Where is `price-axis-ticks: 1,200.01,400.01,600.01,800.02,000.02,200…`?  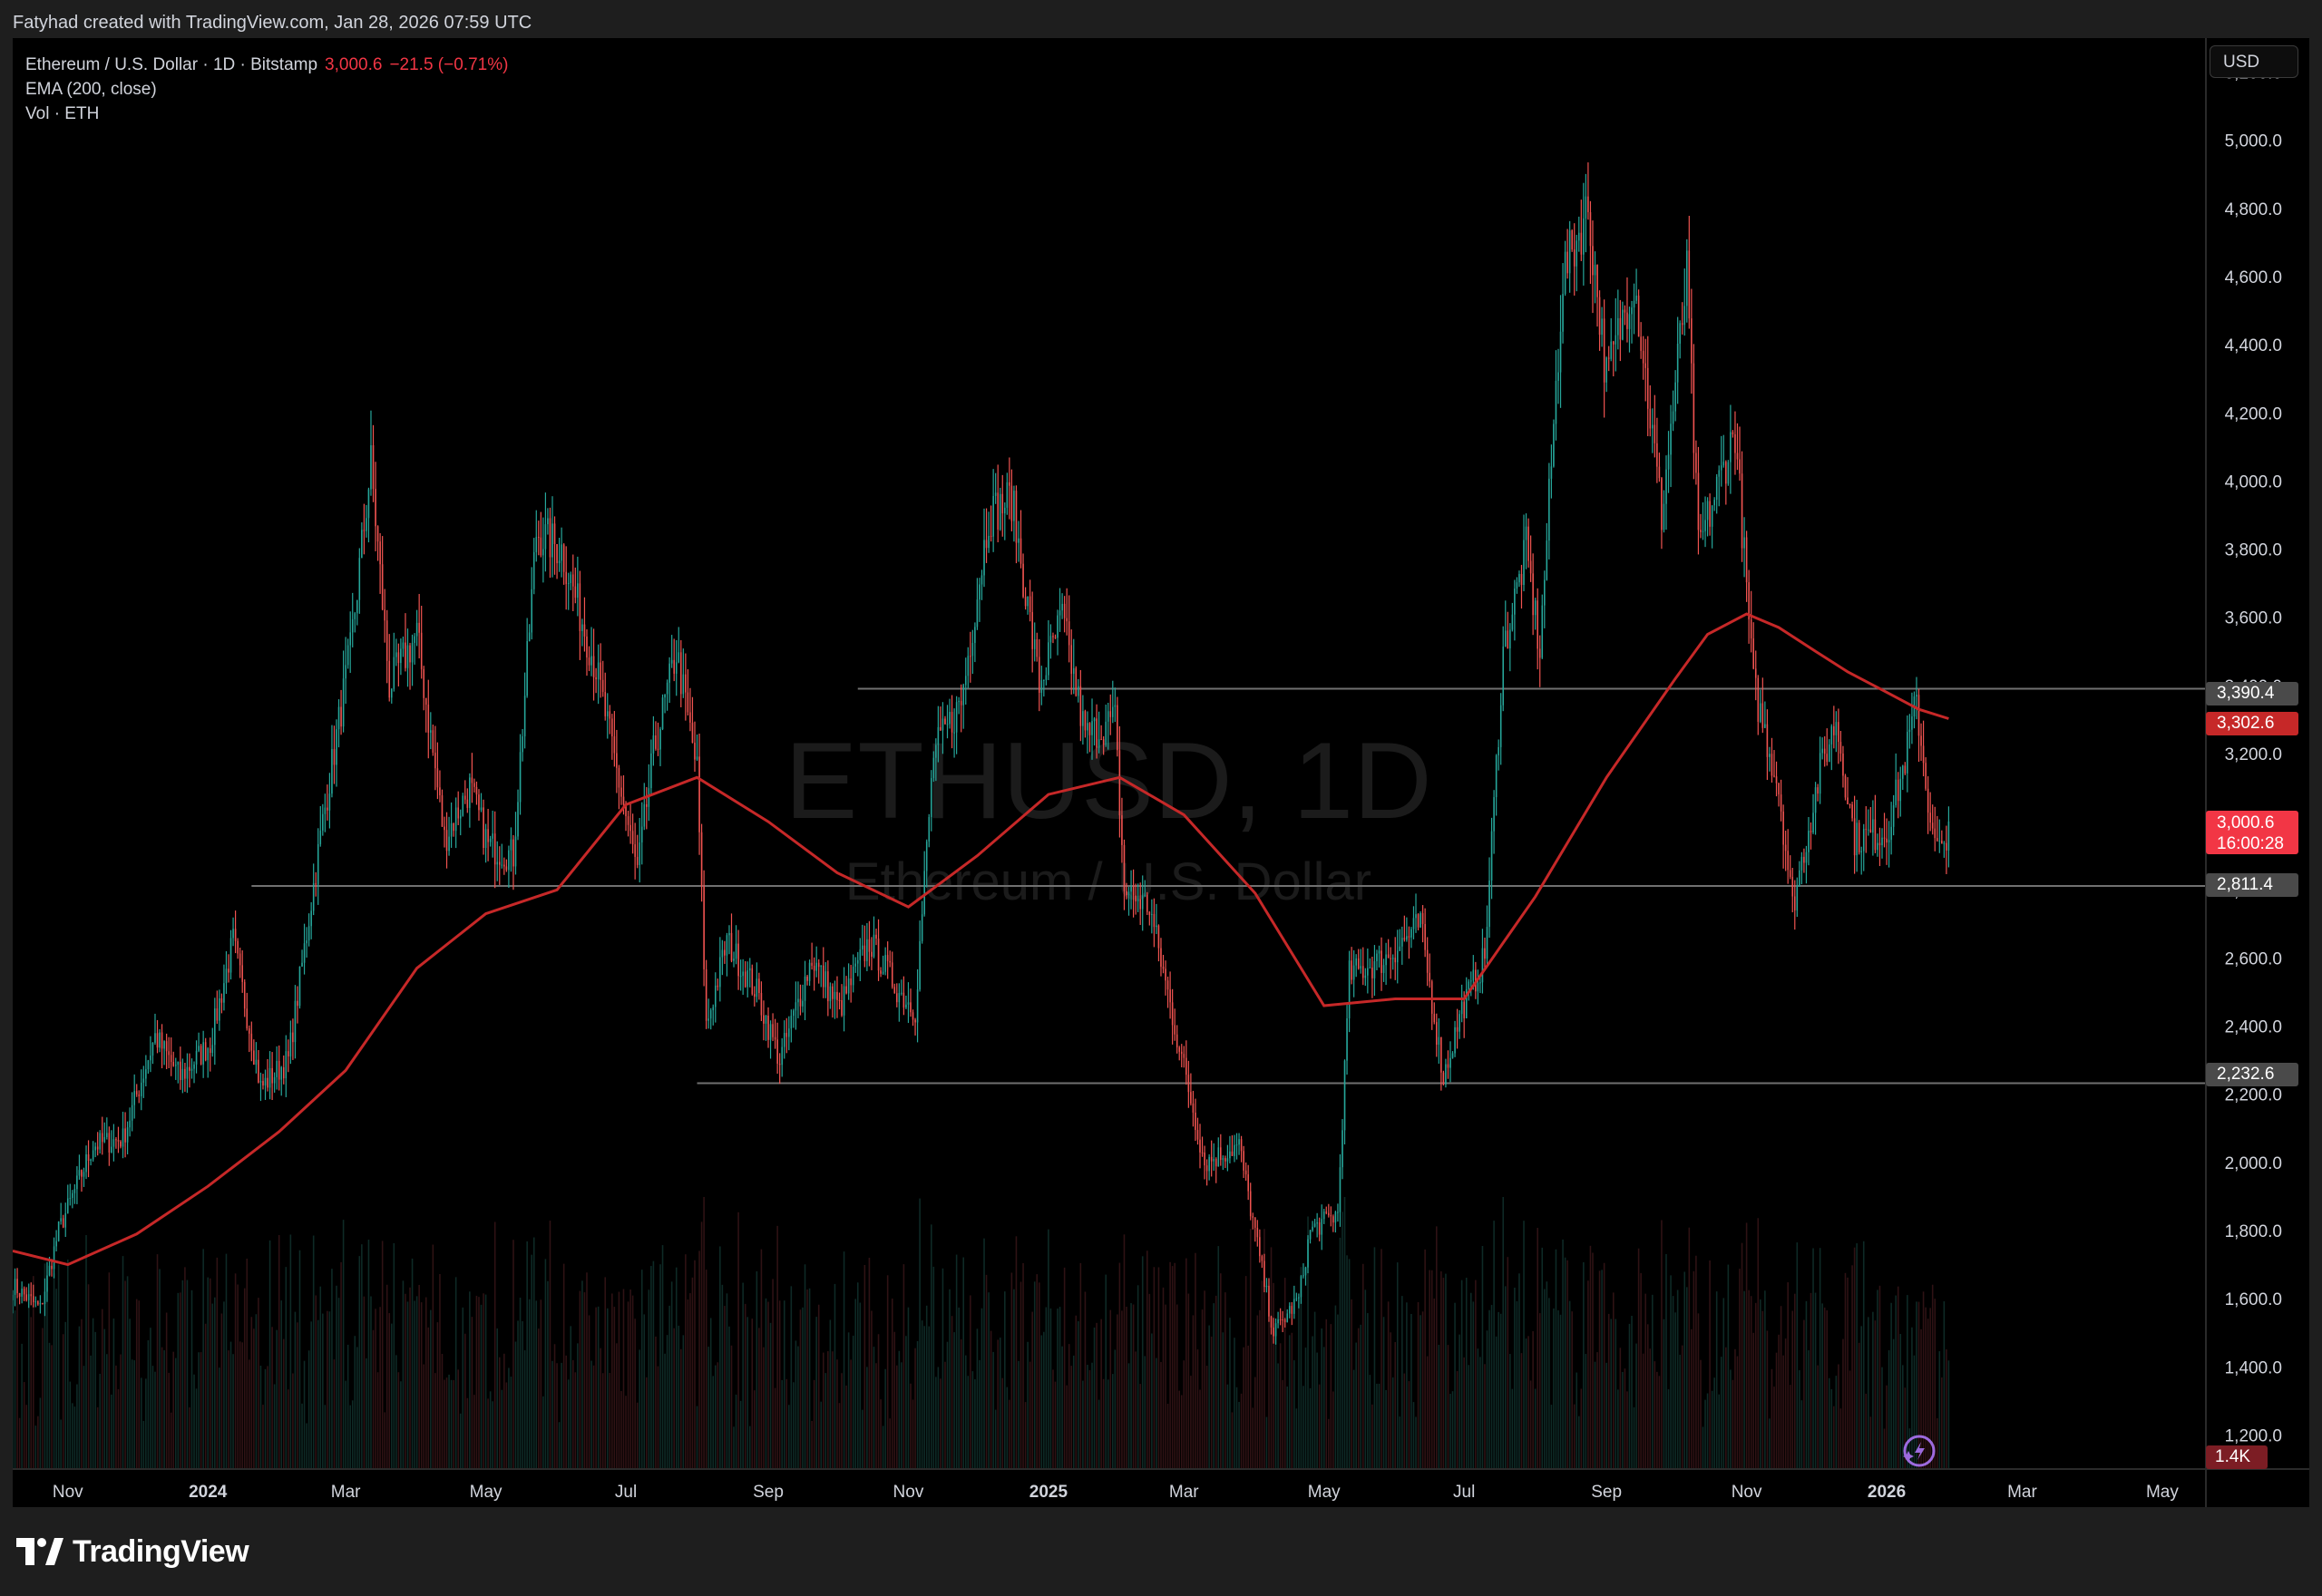
price-axis-ticks: 1,200.01,400.01,600.01,800.02,000.02,200… is located at coordinates (2253, 755).